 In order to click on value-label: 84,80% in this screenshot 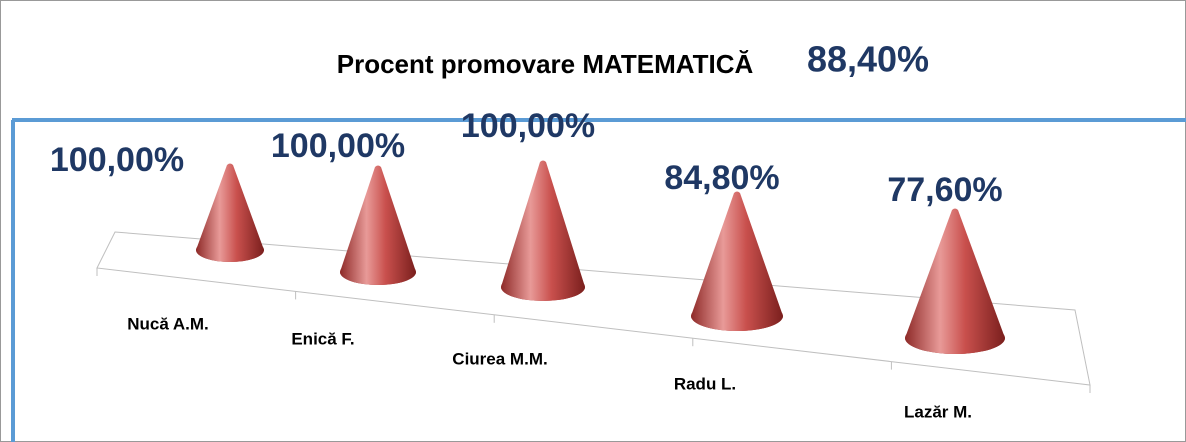, I will do `click(721, 178)`.